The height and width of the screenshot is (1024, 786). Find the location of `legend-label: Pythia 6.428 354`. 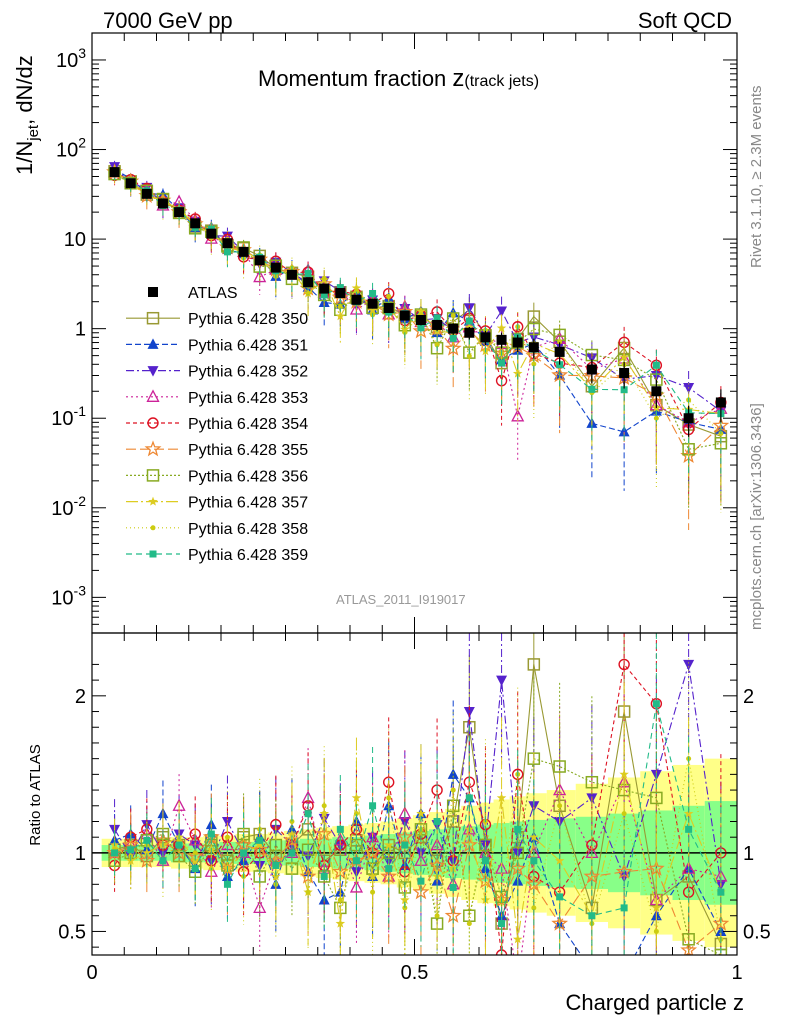

legend-label: Pythia 6.428 354 is located at coordinates (248, 424).